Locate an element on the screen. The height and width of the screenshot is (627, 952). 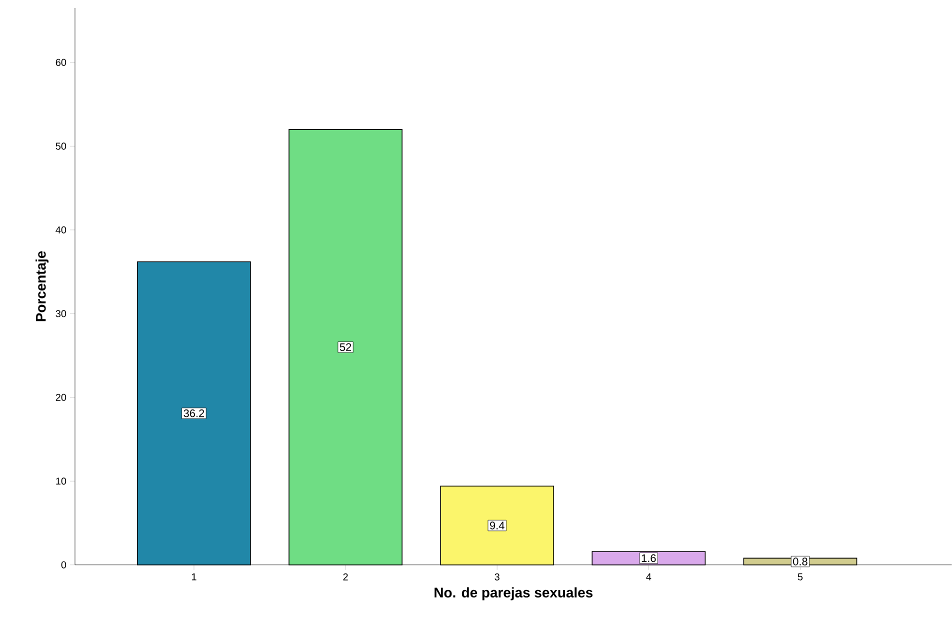
data-label: 9.4 is located at coordinates (497, 526).